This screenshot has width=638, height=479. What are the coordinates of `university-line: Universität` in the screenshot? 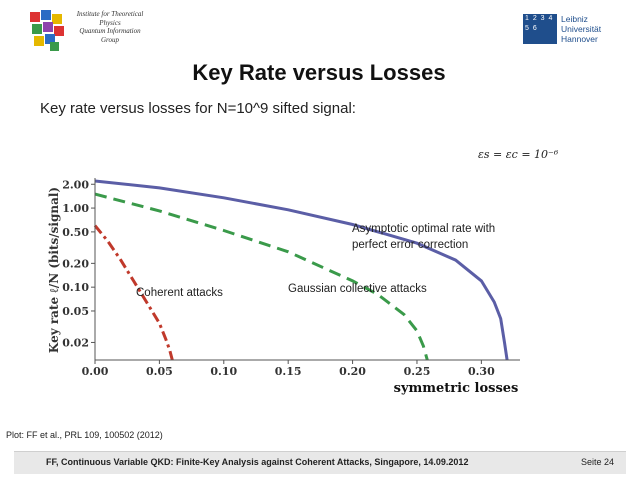 It's located at (581, 29).